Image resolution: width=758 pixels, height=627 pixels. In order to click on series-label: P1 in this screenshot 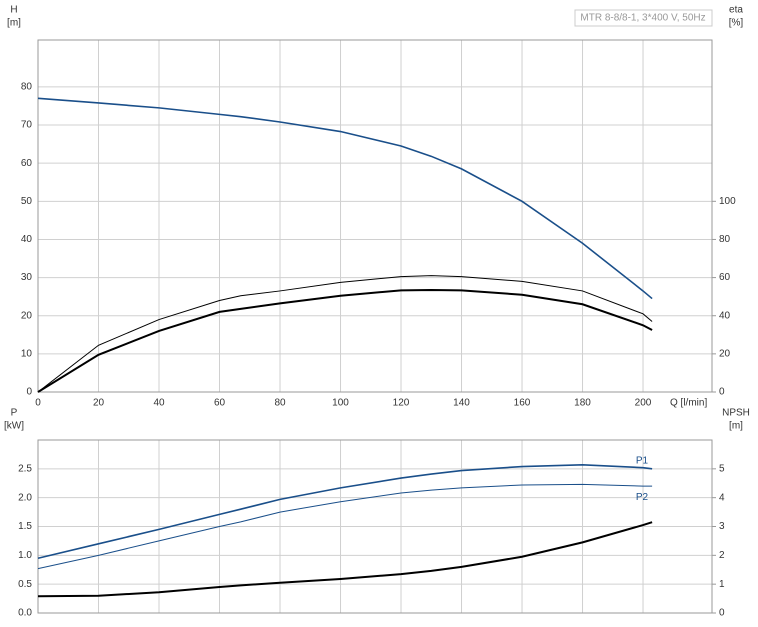, I will do `click(642, 460)`.